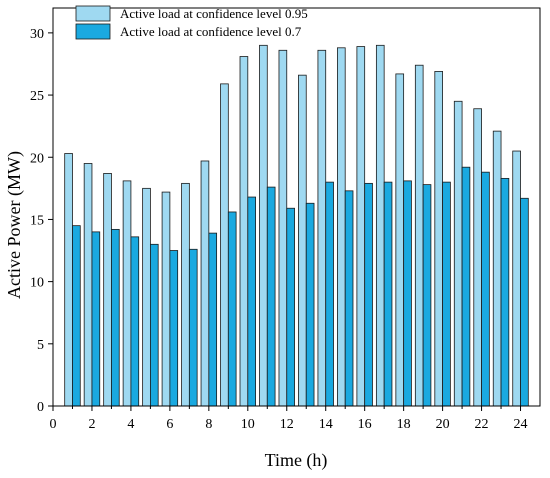 The height and width of the screenshot is (478, 550). What do you see at coordinates (296, 460) in the screenshot?
I see `x-axis-title: Time (h)` at bounding box center [296, 460].